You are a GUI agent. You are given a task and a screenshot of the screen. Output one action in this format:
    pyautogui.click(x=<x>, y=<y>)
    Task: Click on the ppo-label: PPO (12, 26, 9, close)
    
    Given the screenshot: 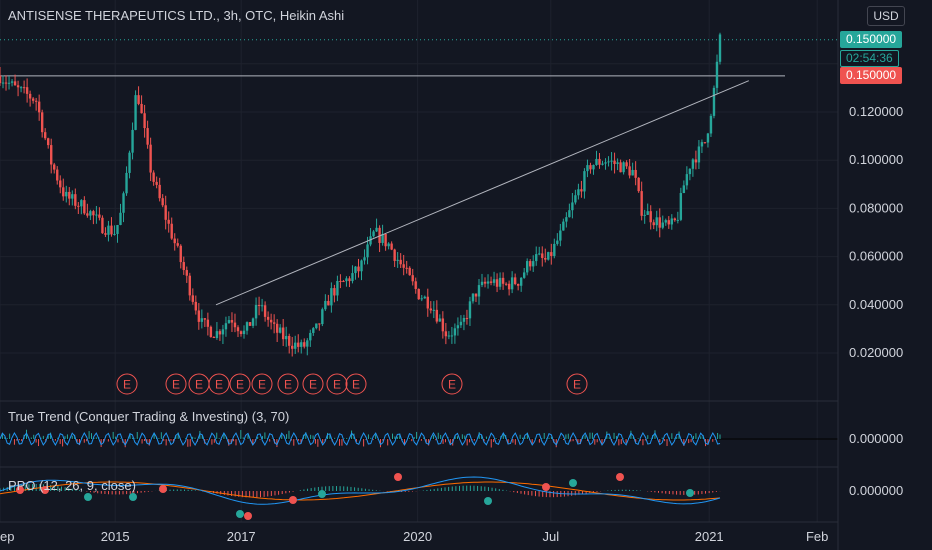 What is the action you would take?
    pyautogui.click(x=72, y=485)
    